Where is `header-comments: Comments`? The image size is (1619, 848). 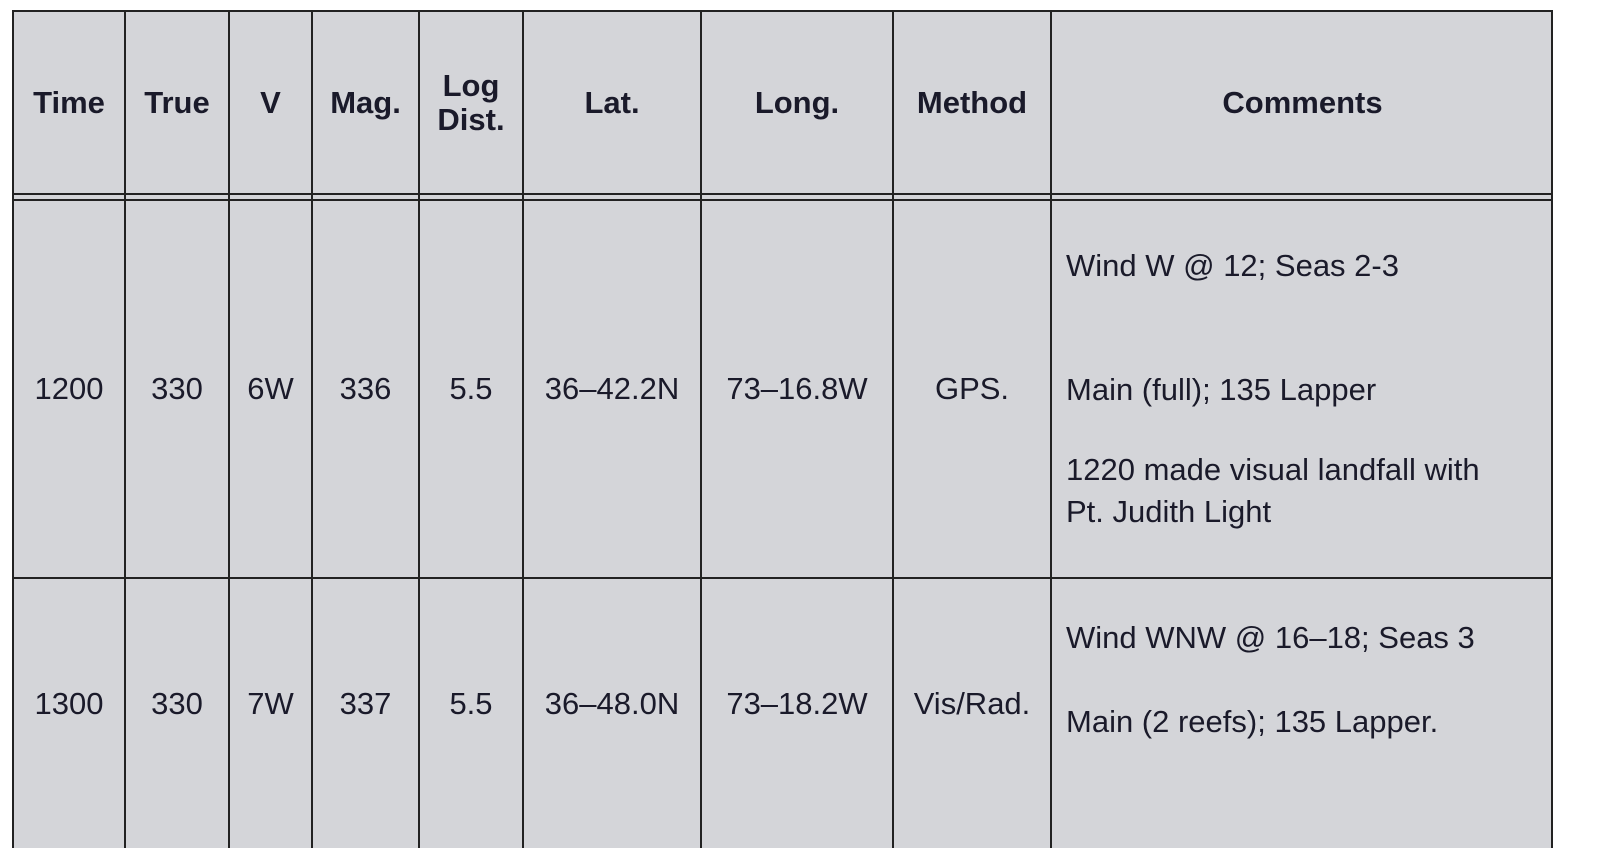 header-comments: Comments is located at coordinates (1302, 102).